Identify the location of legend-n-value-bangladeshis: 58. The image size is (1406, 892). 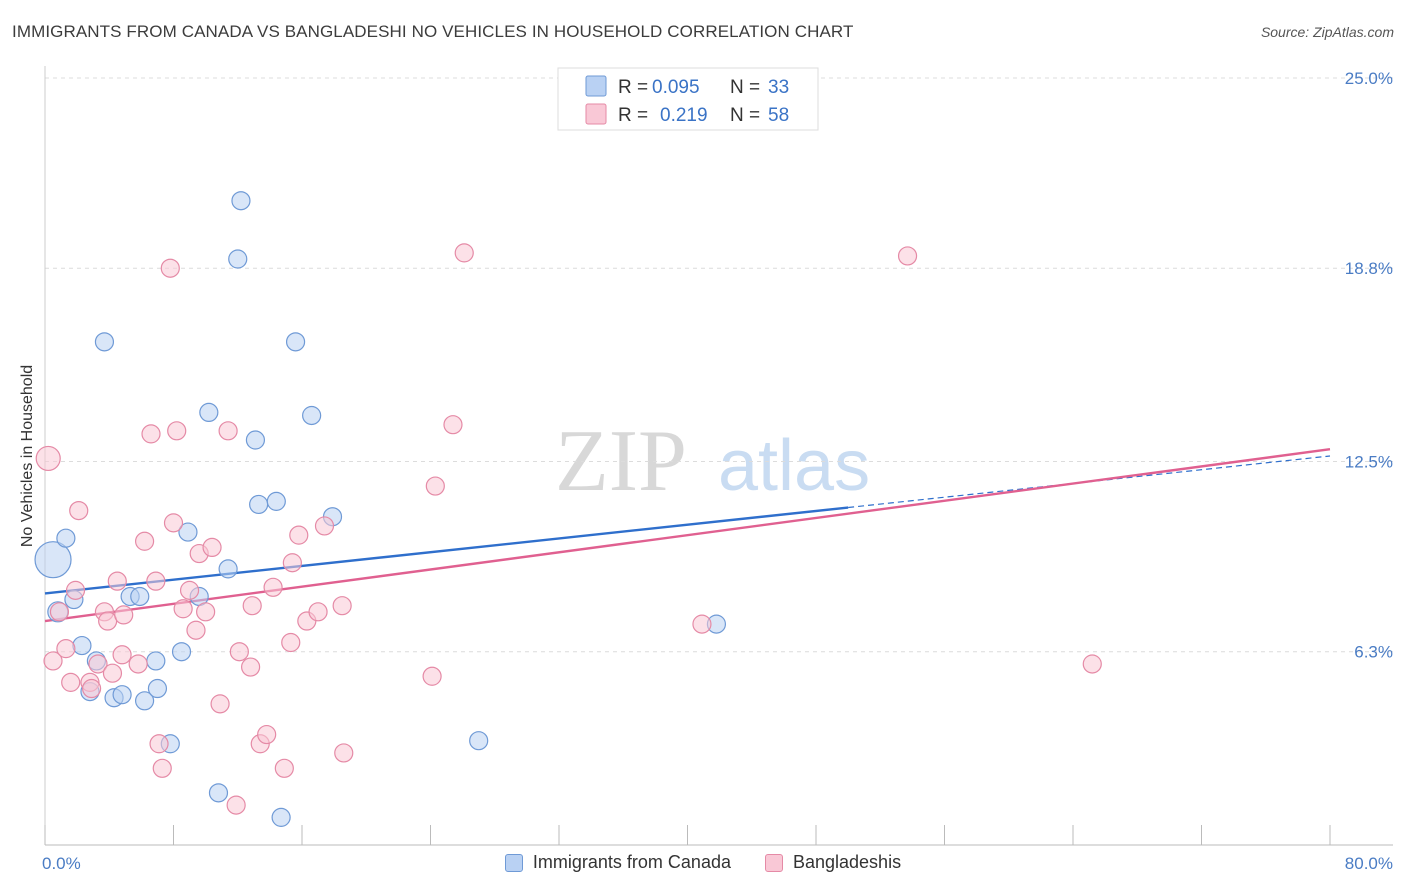
(778, 115).